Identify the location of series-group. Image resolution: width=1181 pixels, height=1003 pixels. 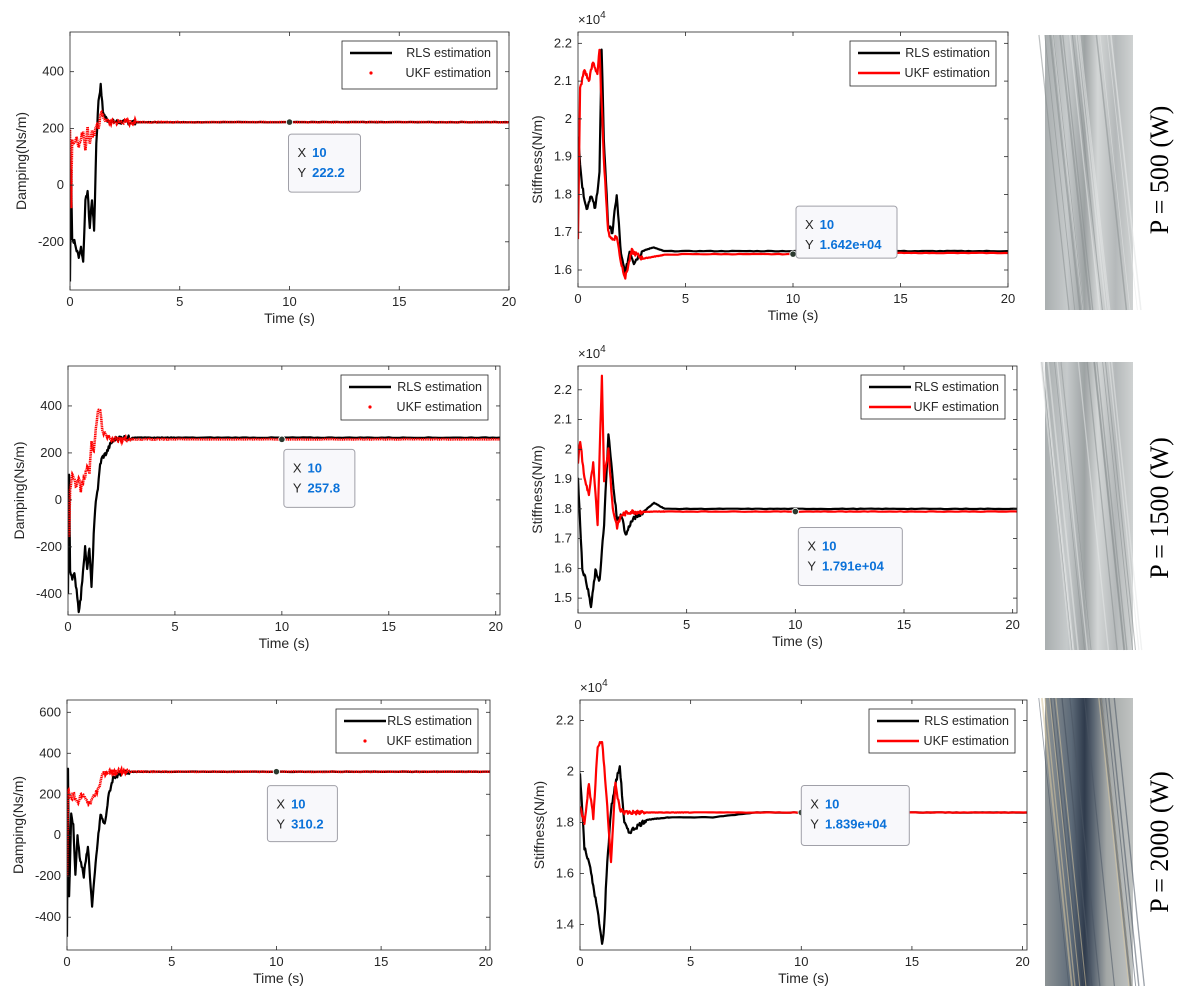
(289, 182).